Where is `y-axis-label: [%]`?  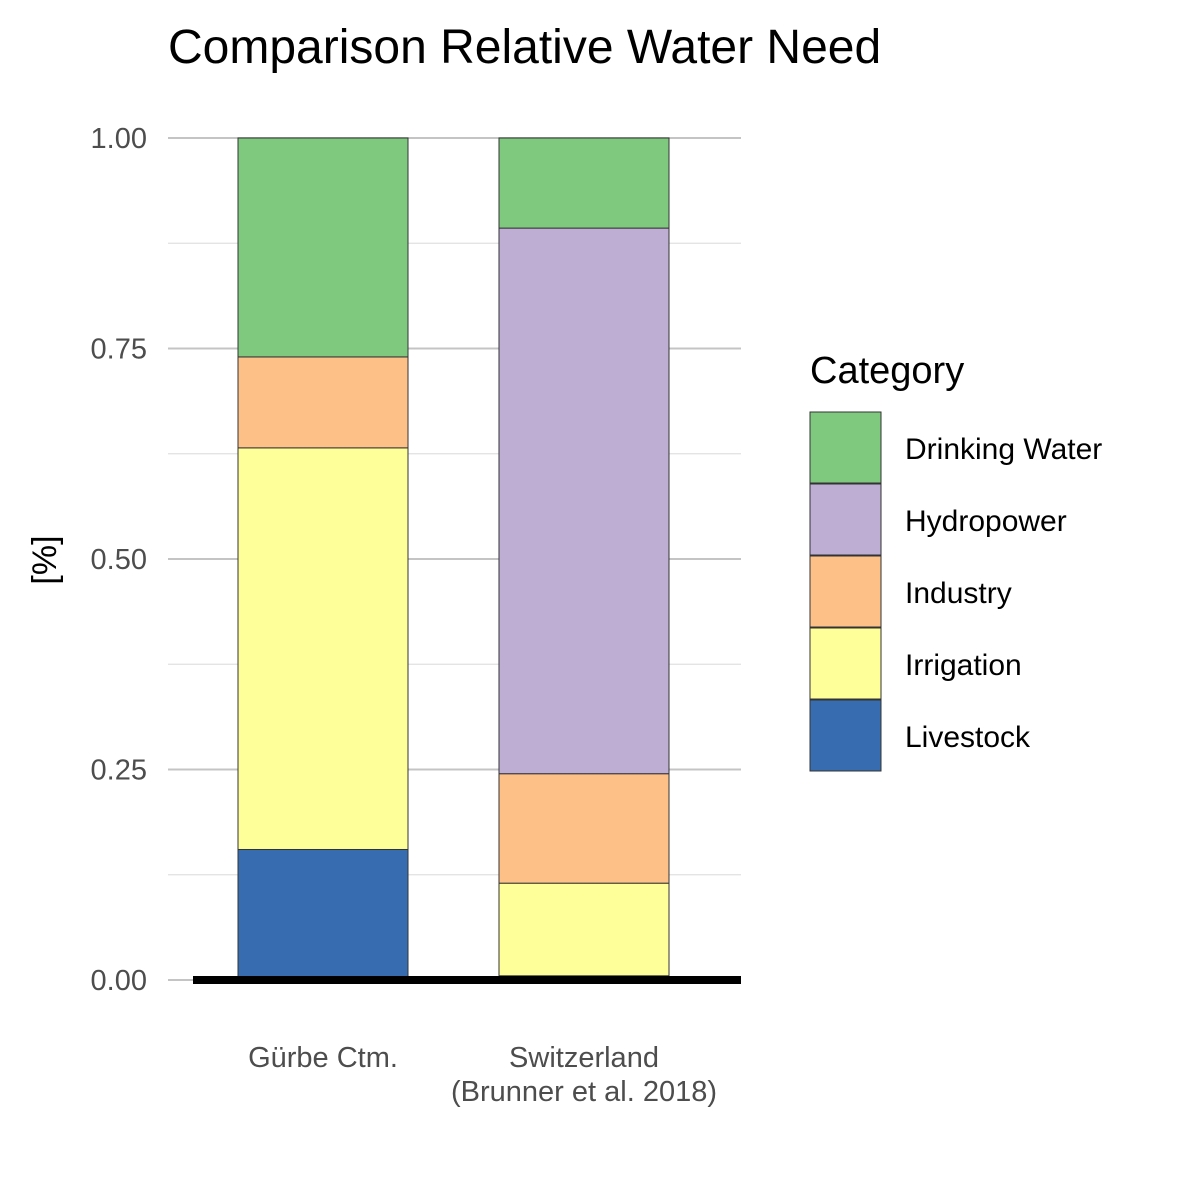 y-axis-label: [%] is located at coordinates (45, 559).